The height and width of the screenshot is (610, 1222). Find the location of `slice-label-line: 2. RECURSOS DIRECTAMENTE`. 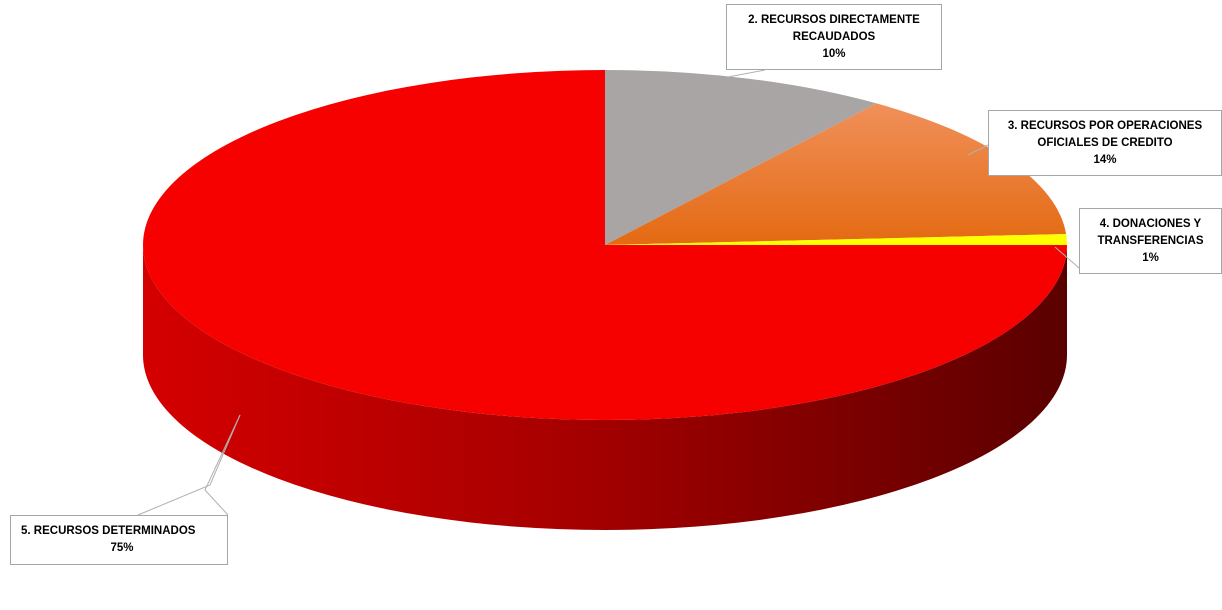

slice-label-line: 2. RECURSOS DIRECTAMENTE is located at coordinates (834, 19).